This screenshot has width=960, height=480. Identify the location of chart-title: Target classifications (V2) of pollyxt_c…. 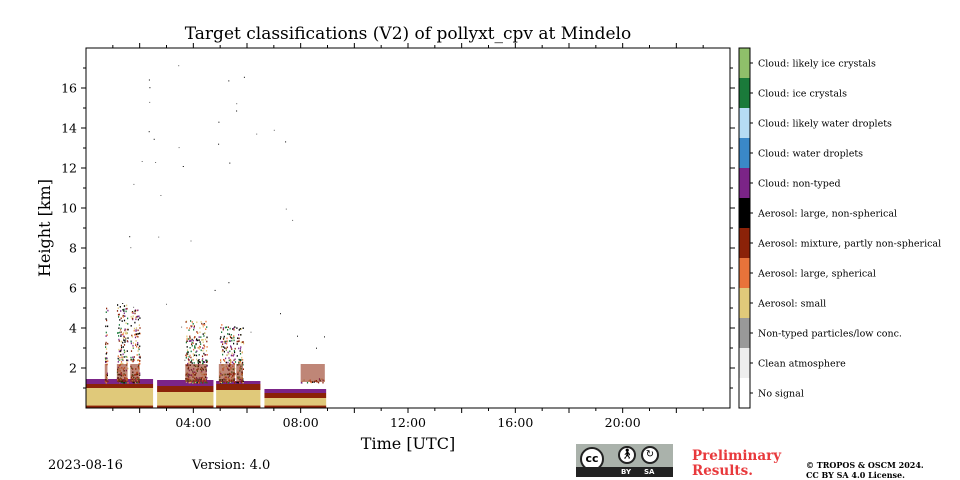
(408, 34).